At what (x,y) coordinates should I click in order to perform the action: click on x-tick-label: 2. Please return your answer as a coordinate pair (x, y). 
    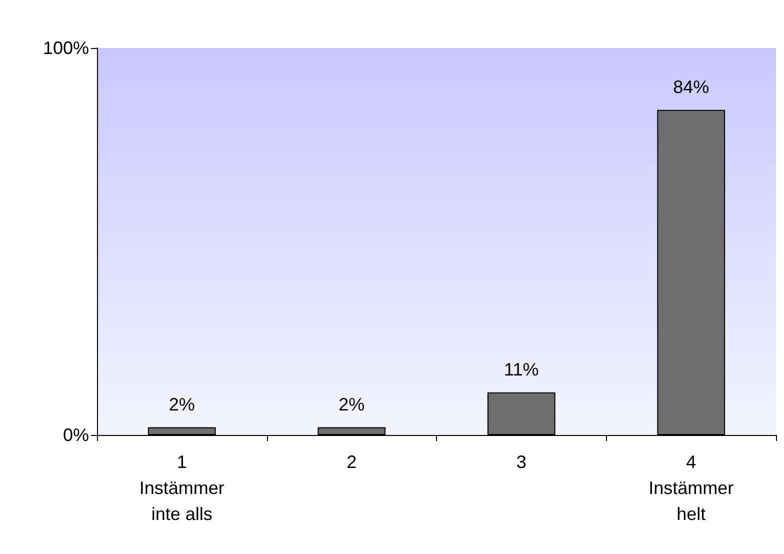
    Looking at the image, I should click on (351, 462).